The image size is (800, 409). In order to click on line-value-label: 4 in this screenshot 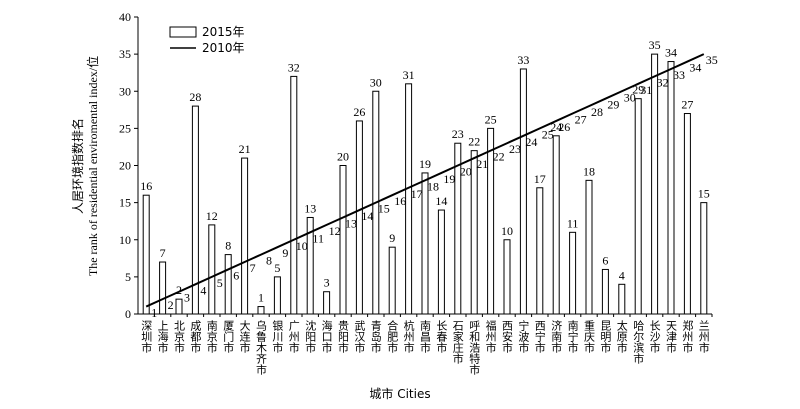, I will do `click(203, 290)`.